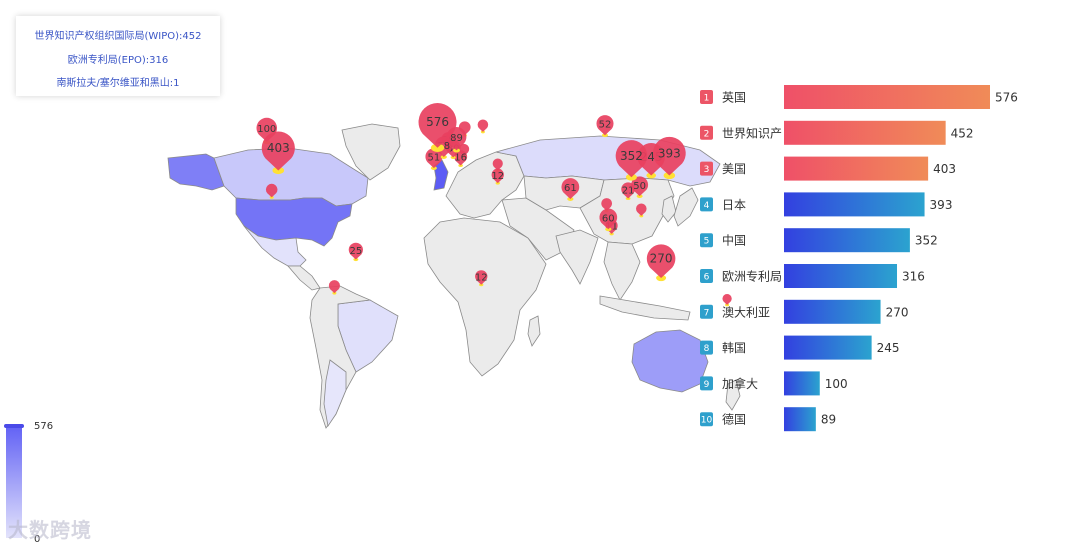  I want to click on map-marker: 16, so click(461, 158).